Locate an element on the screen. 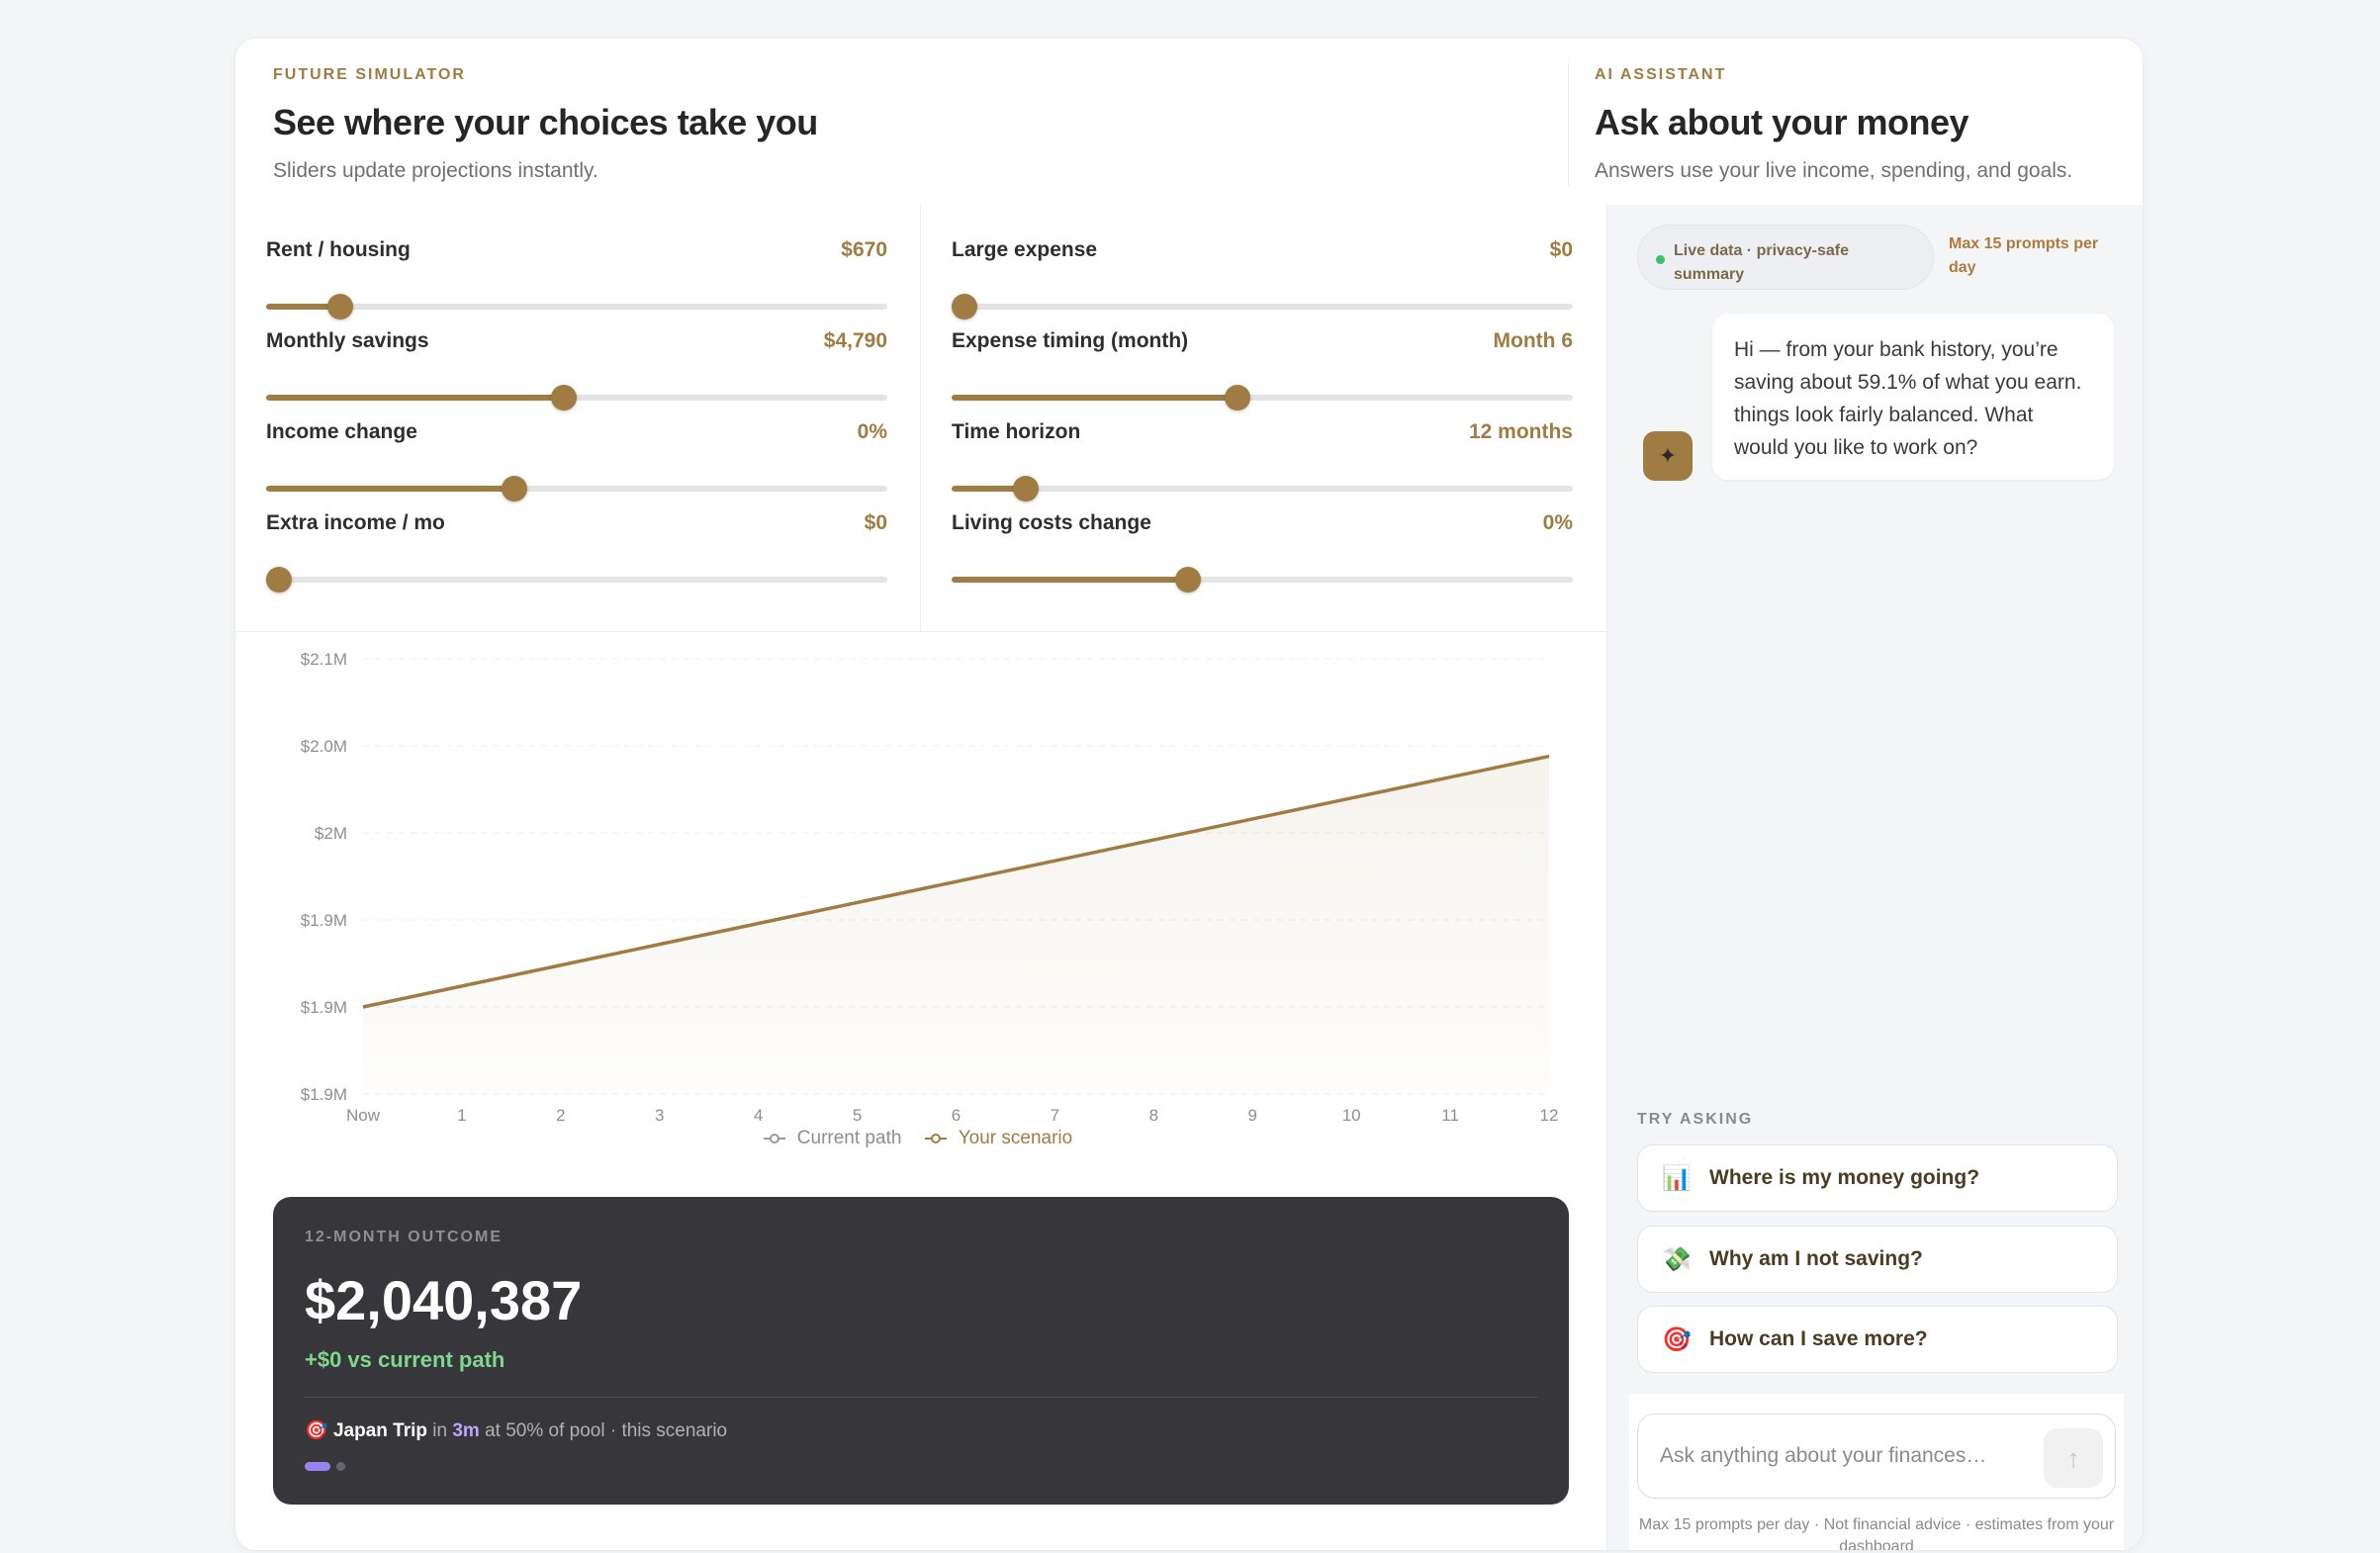  suggestion-label: How can I save more? is located at coordinates (1818, 1338).